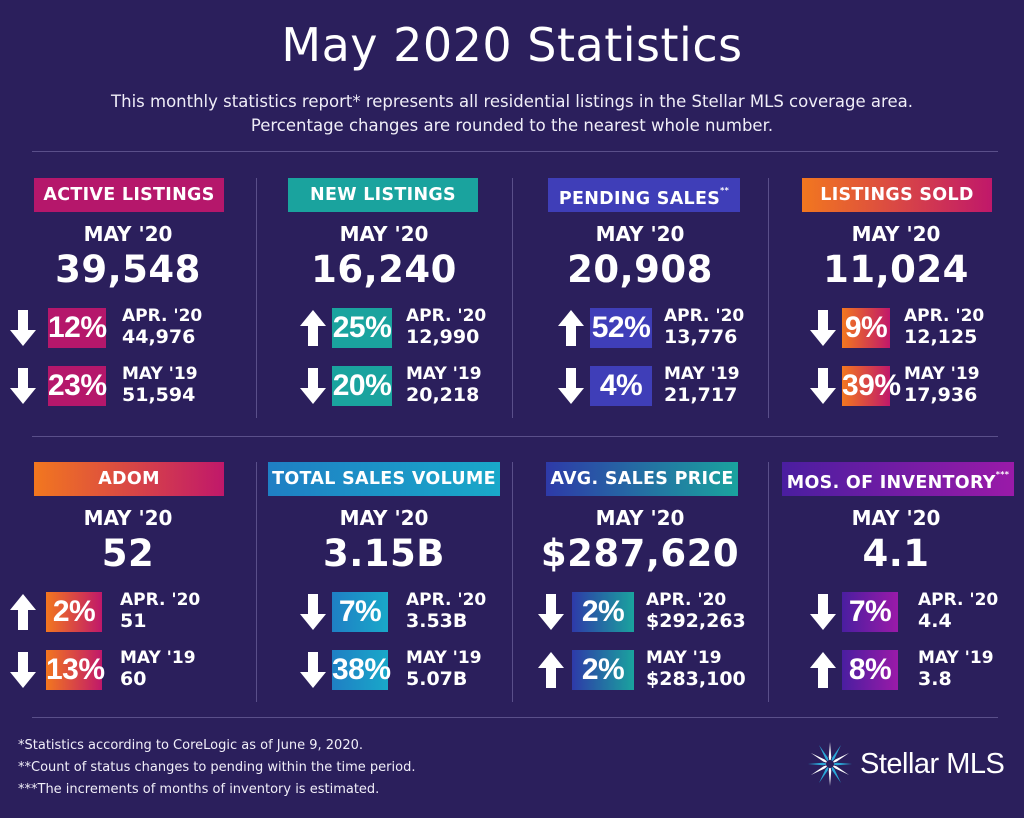 The width and height of the screenshot is (1024, 818). I want to click on percent-change: 23%, so click(77, 386).